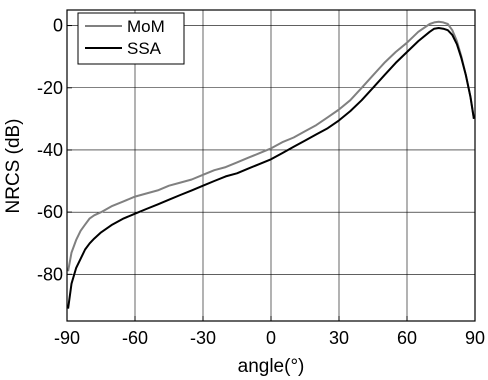 The width and height of the screenshot is (488, 380). I want to click on y-tick-label: 0, so click(58, 26).